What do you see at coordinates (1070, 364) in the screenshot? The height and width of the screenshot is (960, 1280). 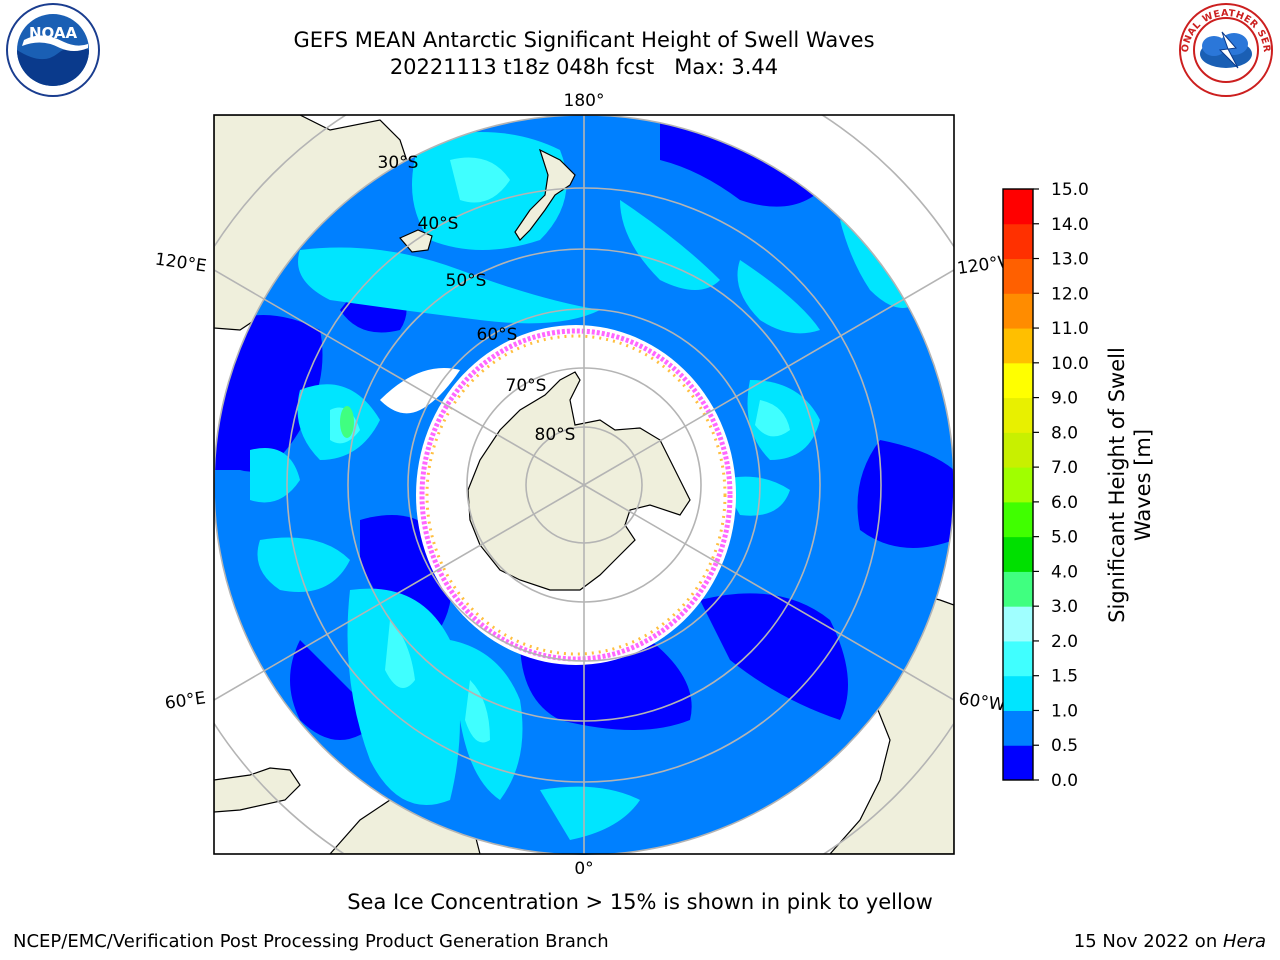 I see `colorbar-tick-label: 10.0` at bounding box center [1070, 364].